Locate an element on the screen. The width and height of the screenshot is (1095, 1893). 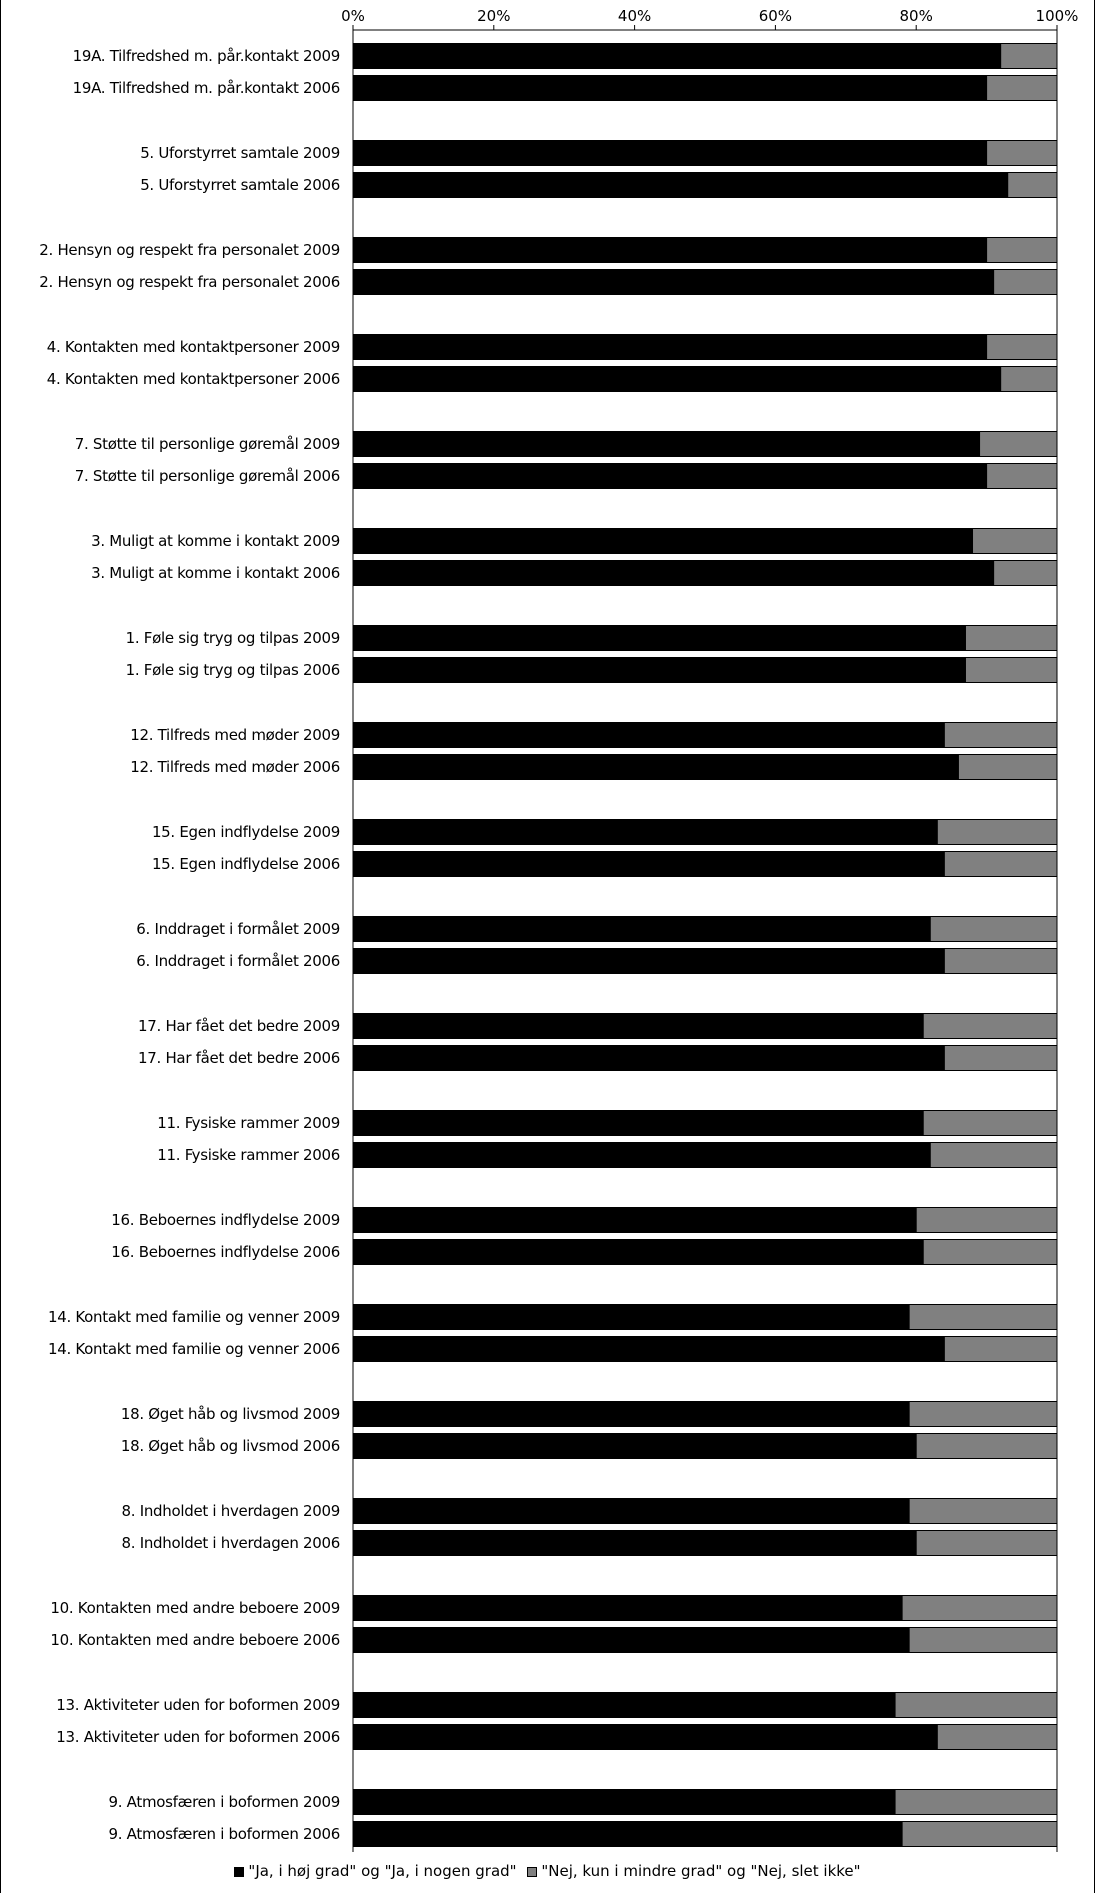
category-label: 19A. Tilfredshed m. pår.kontakt 2009 is located at coordinates (206, 56).